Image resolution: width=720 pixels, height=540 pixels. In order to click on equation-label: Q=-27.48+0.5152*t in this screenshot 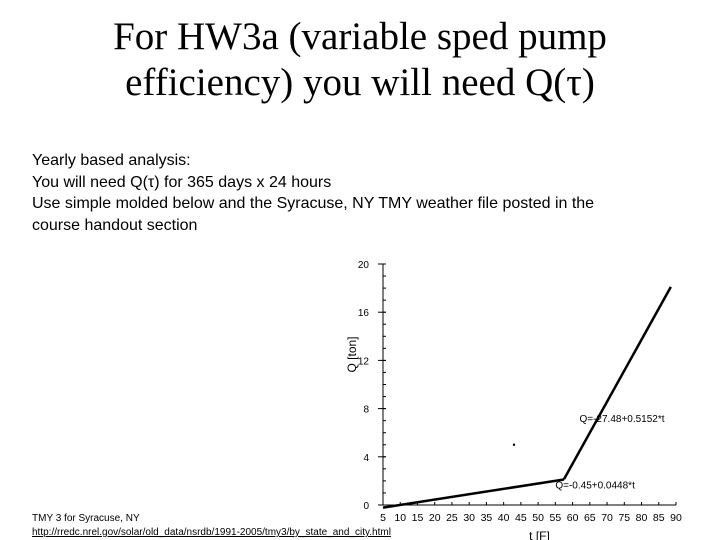, I will do `click(621, 419)`.